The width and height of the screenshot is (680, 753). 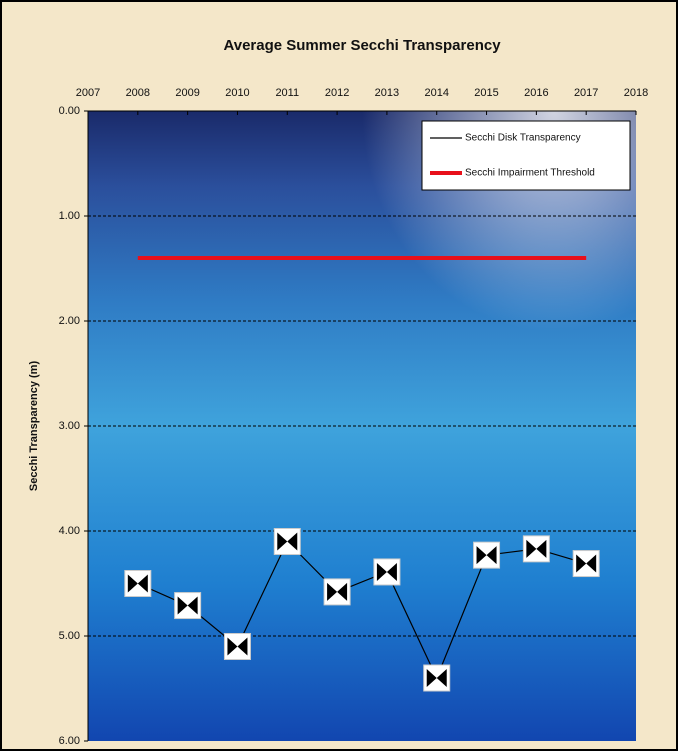 I want to click on x-tick-label: 2016, so click(x=536, y=93).